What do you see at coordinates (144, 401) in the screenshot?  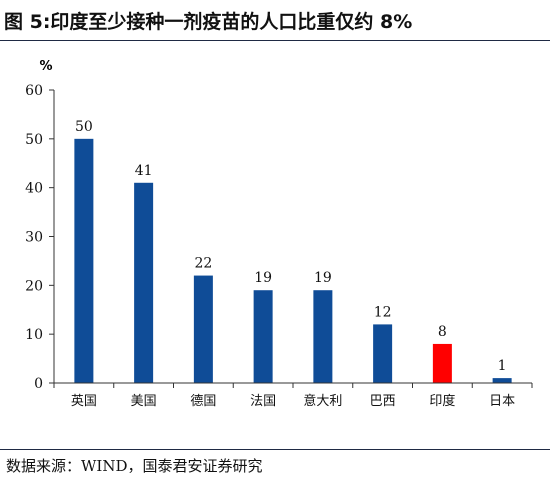 I see `x-tick-label: 美国` at bounding box center [144, 401].